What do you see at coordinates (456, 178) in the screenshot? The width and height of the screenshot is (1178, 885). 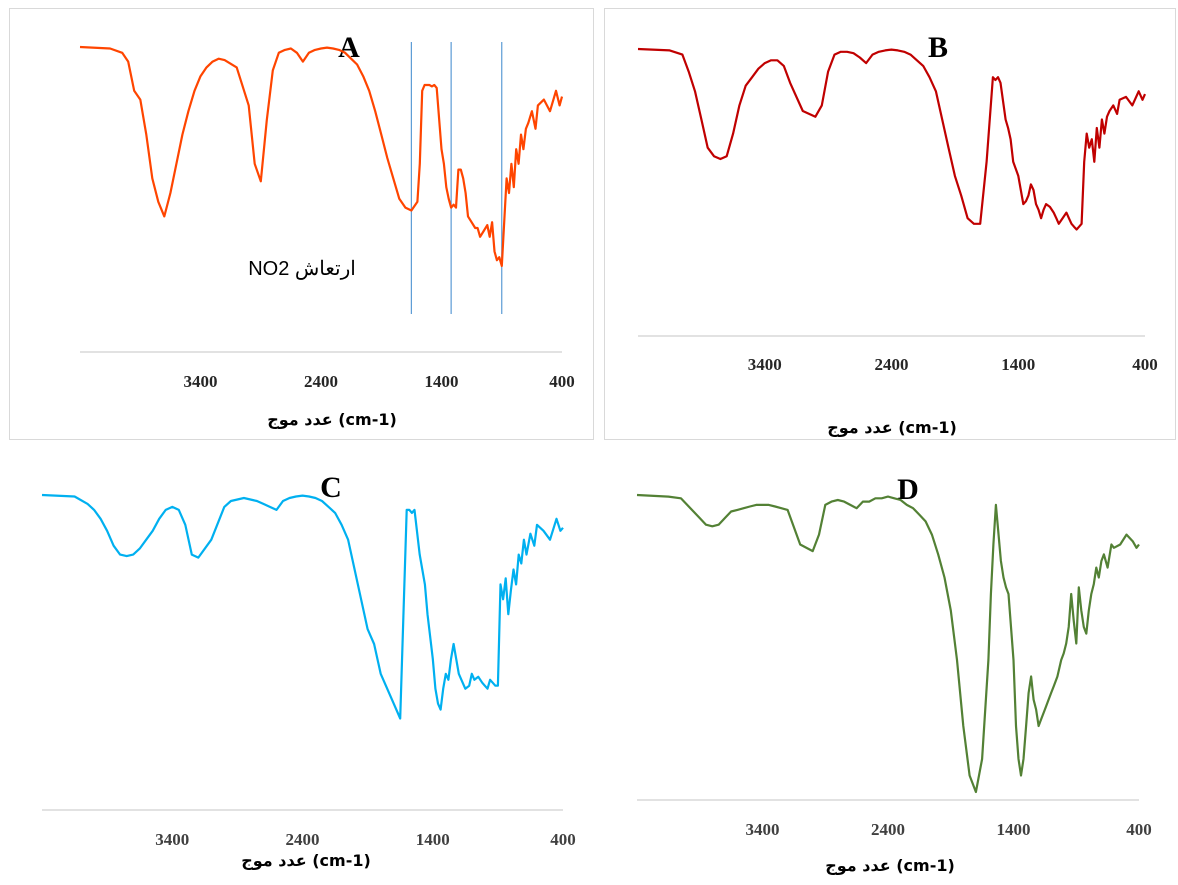 I see `marker-lines` at bounding box center [456, 178].